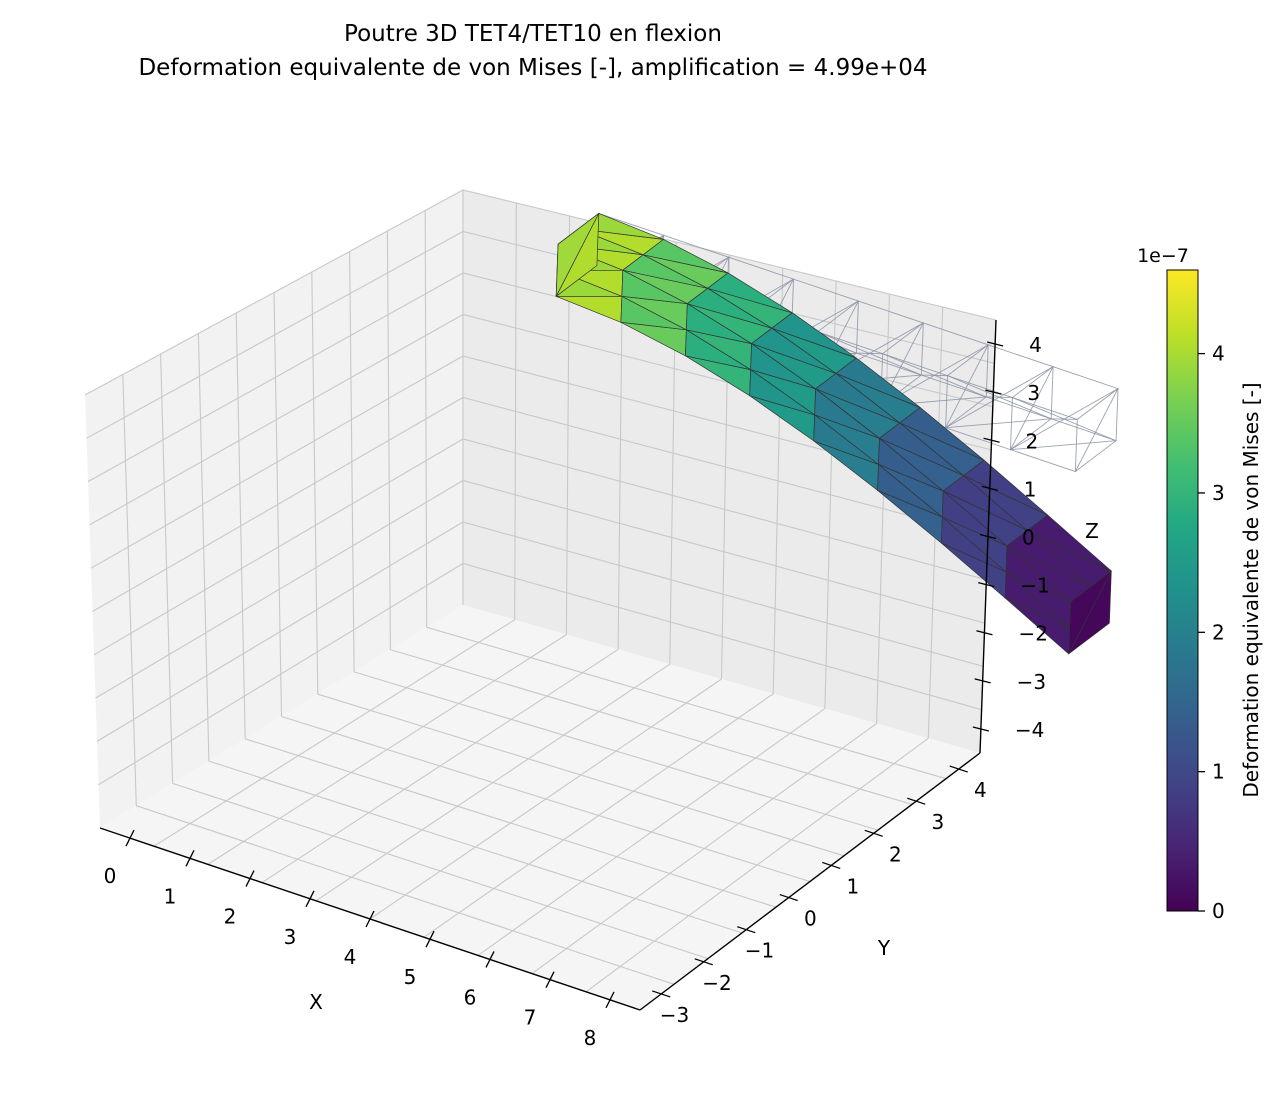 The height and width of the screenshot is (1109, 1283). I want to click on z-ticks: −4 −3 −2 −1 0 1 2 3 4, so click(1011, 537).